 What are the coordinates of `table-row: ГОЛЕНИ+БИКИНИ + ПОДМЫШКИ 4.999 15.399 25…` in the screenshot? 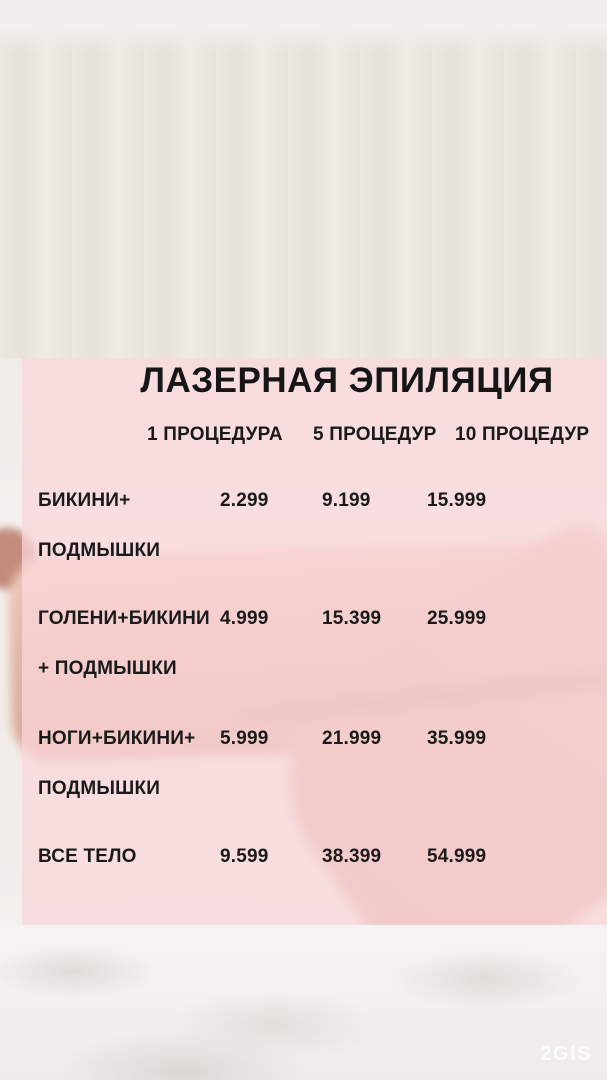 It's located at (314, 643).